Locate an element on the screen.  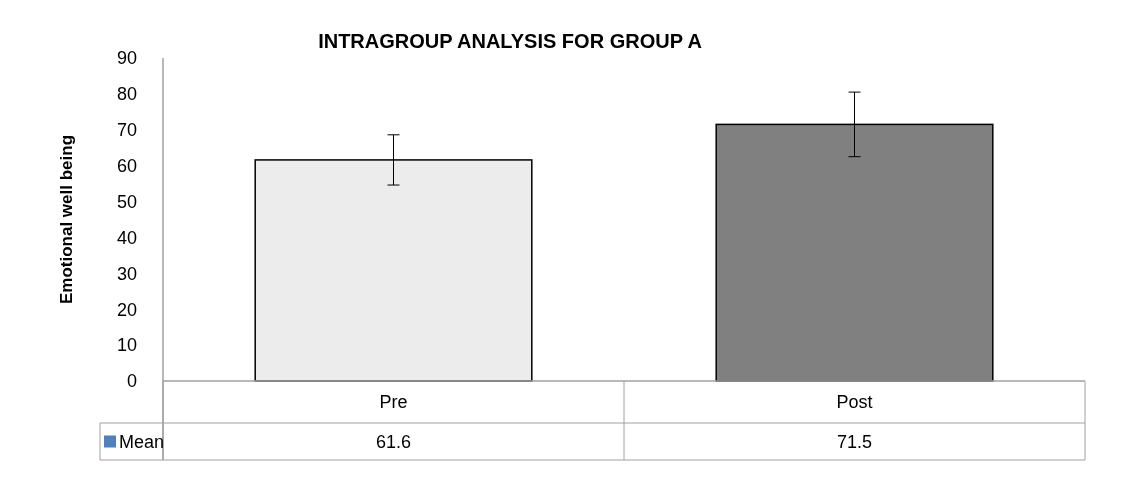
y-tick-label: 50 is located at coordinates (126, 201).